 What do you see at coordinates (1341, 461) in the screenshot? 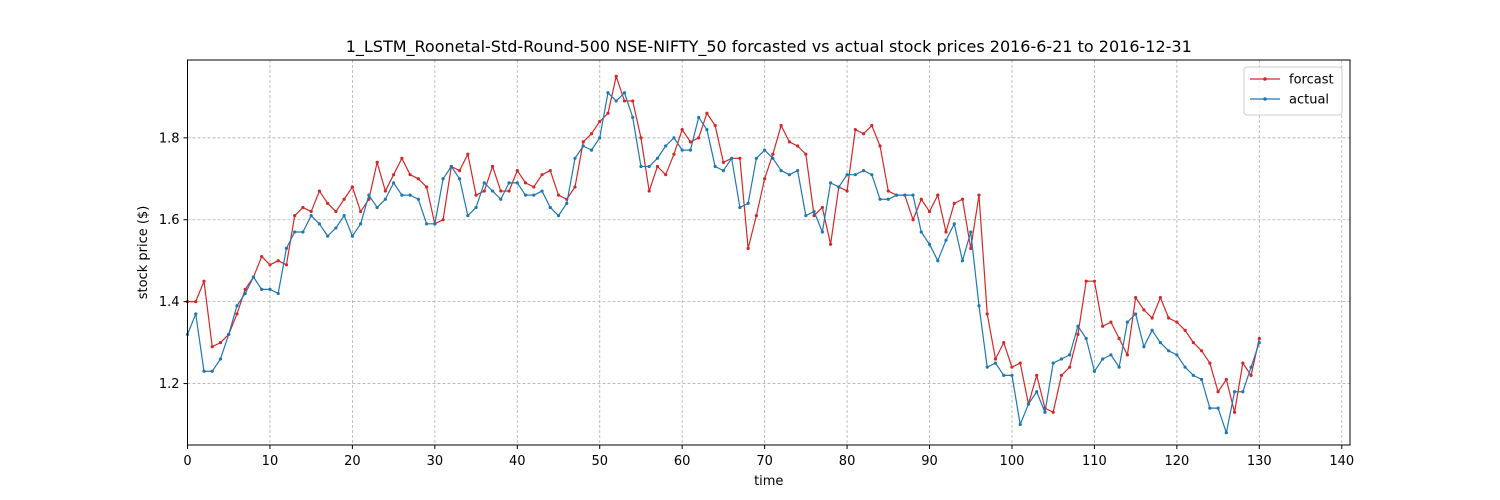
I see `x-tick-label: 140` at bounding box center [1341, 461].